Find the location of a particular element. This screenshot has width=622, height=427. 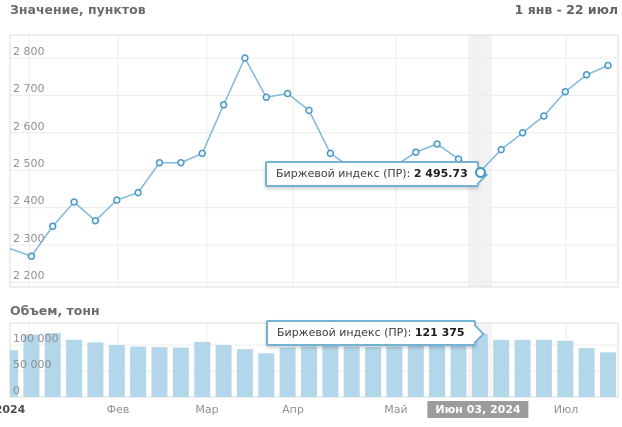

price-tooltip-label: Биржевой индекс (ПР): is located at coordinates (343, 173).